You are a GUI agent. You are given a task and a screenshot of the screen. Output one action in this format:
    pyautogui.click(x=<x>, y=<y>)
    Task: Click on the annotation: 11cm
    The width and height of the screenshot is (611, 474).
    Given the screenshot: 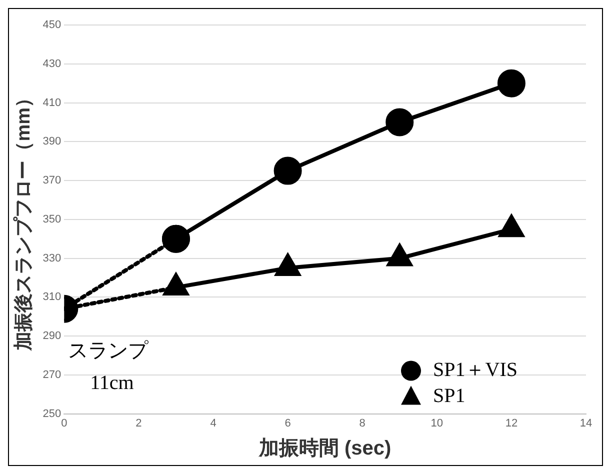 What is the action you would take?
    pyautogui.click(x=112, y=383)
    